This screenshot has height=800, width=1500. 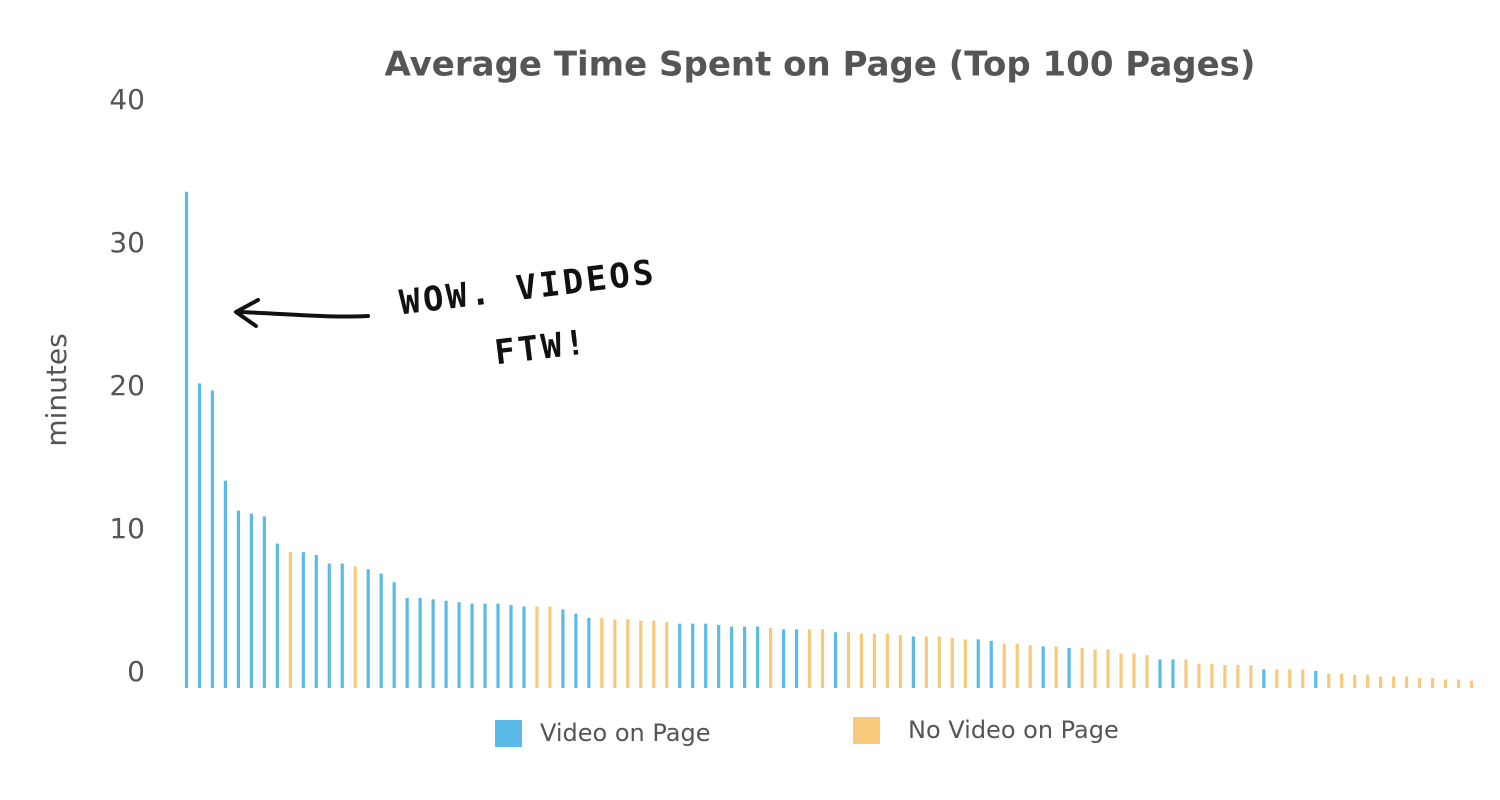 What do you see at coordinates (541, 347) in the screenshot?
I see `annotation: FTW!` at bounding box center [541, 347].